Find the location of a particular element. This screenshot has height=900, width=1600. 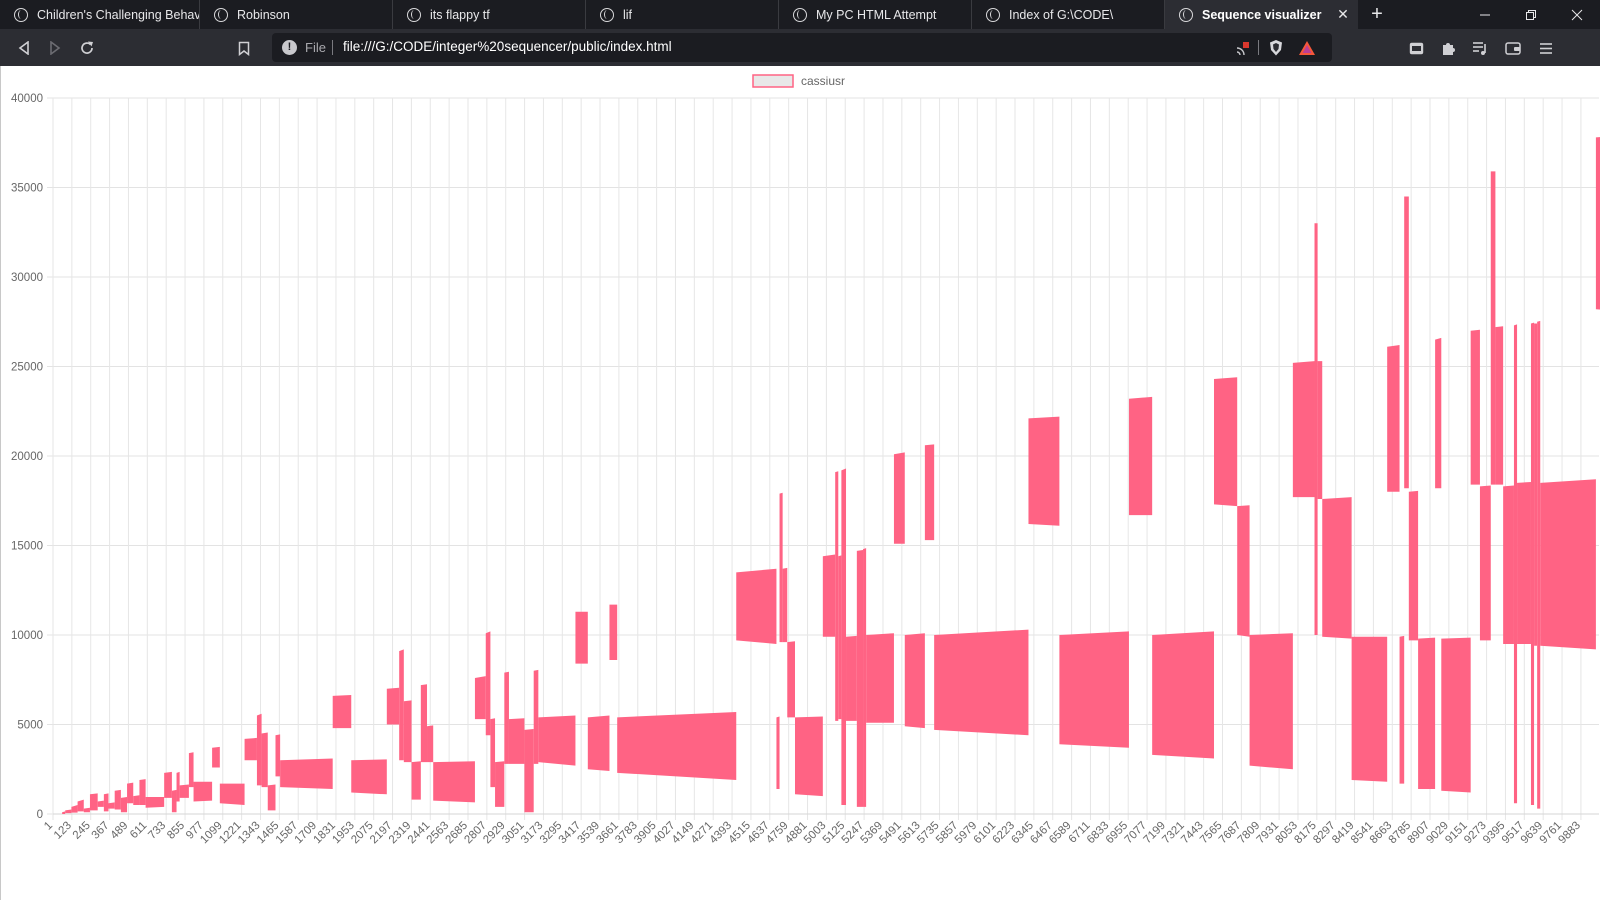

close-window-button is located at coordinates (1577, 14).